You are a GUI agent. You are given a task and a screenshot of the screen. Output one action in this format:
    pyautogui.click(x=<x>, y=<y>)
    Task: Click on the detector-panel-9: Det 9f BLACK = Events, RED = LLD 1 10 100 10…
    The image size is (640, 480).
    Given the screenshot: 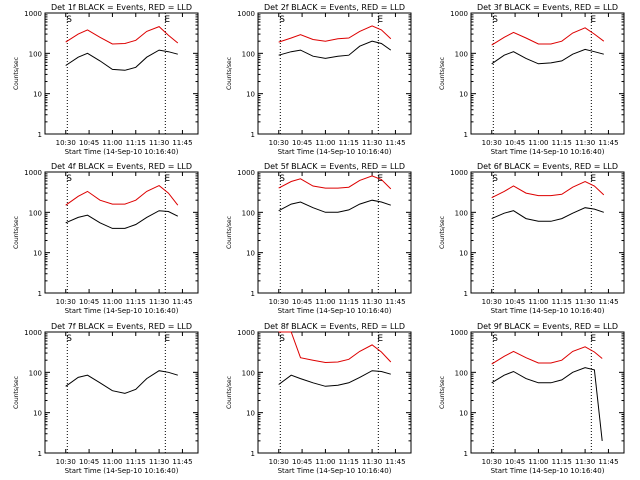 What is the action you would take?
    pyautogui.click(x=532, y=398)
    